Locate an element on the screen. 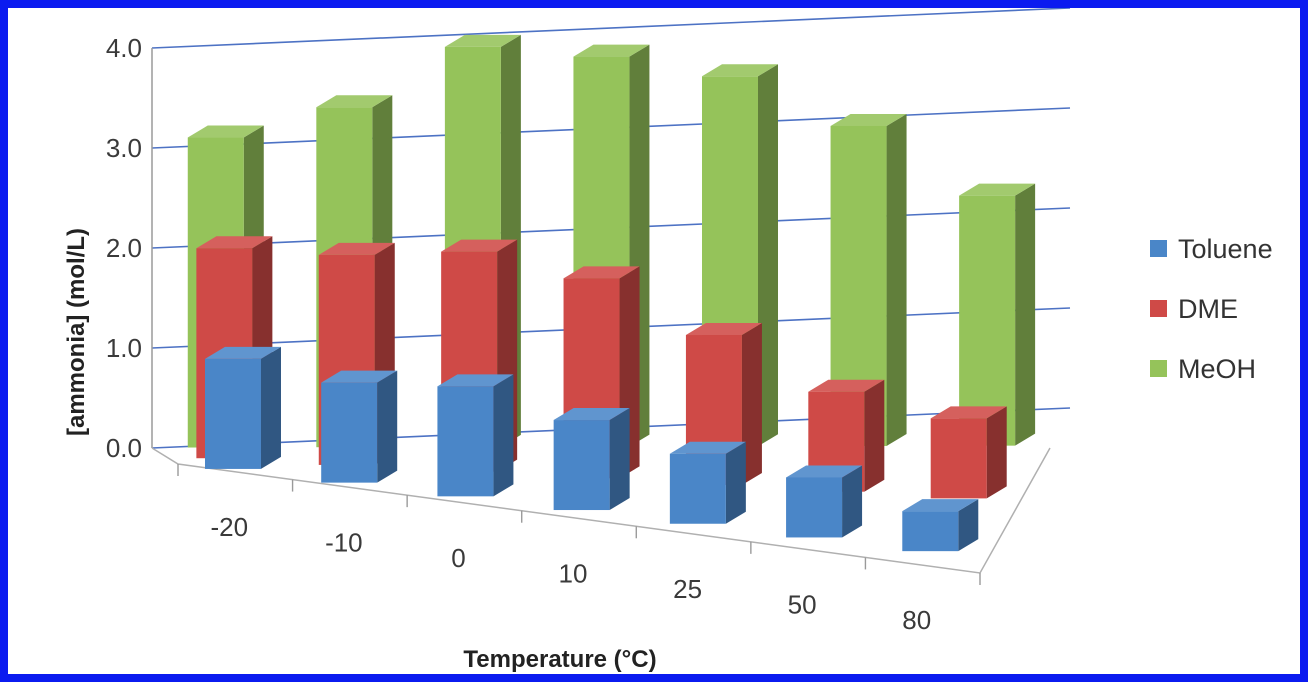 This screenshot has width=1308, height=682. legend-label: MeOH is located at coordinates (1217, 369).